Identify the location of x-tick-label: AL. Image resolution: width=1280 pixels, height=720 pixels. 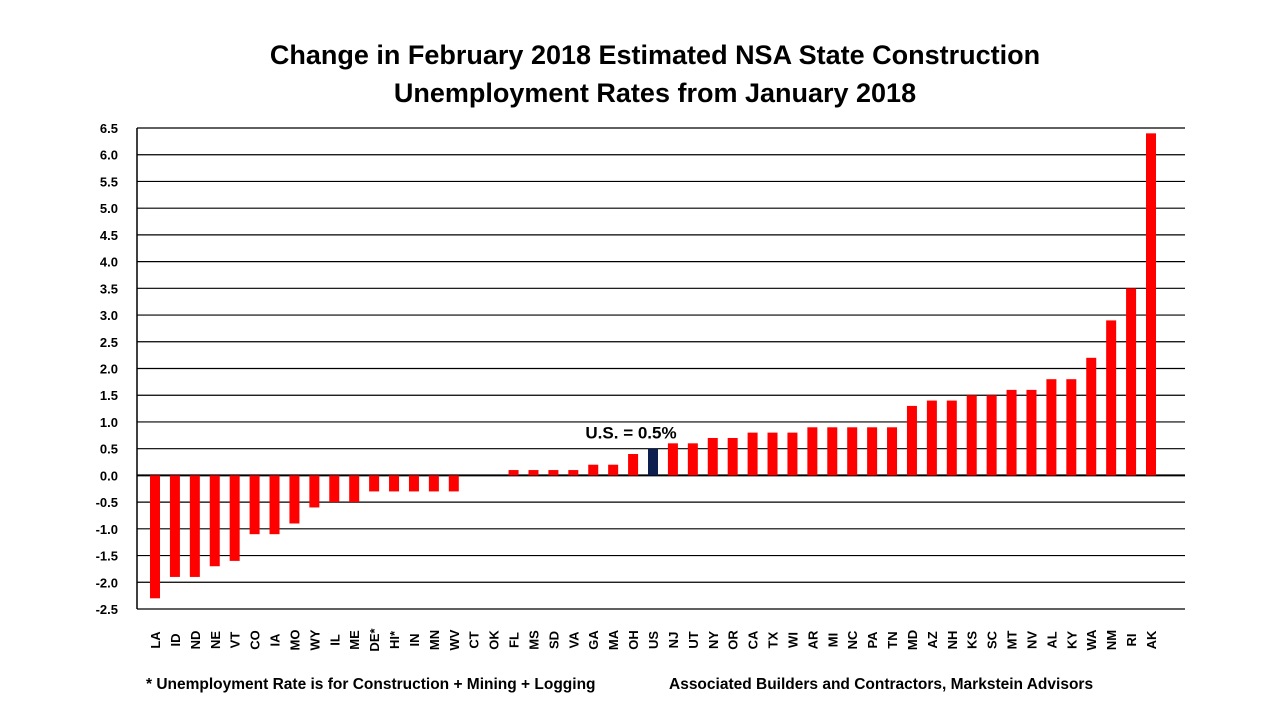
(1051, 639).